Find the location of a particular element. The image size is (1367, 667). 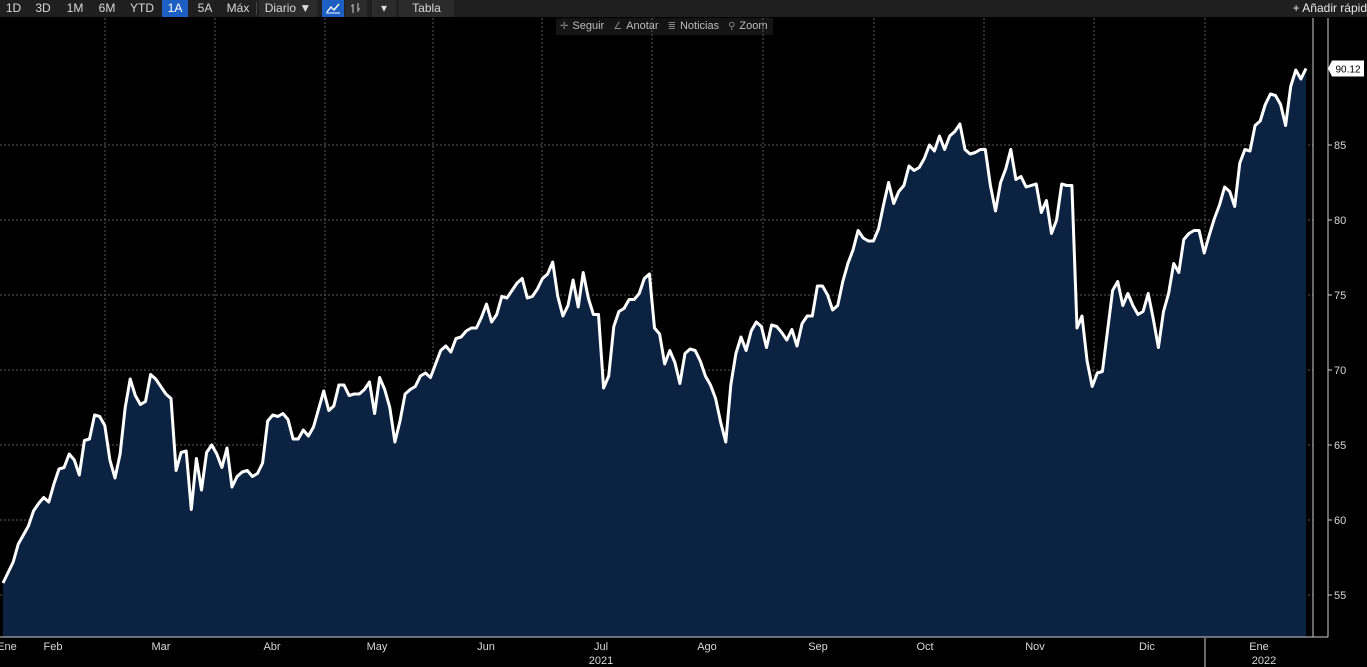

x-tick-label: Abr is located at coordinates (271, 647).